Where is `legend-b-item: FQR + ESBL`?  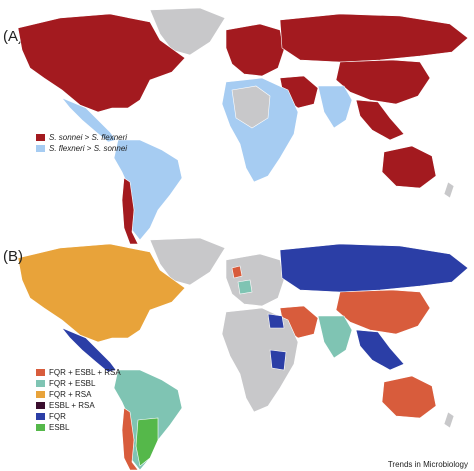 legend-b-item: FQR + ESBL is located at coordinates (78, 383).